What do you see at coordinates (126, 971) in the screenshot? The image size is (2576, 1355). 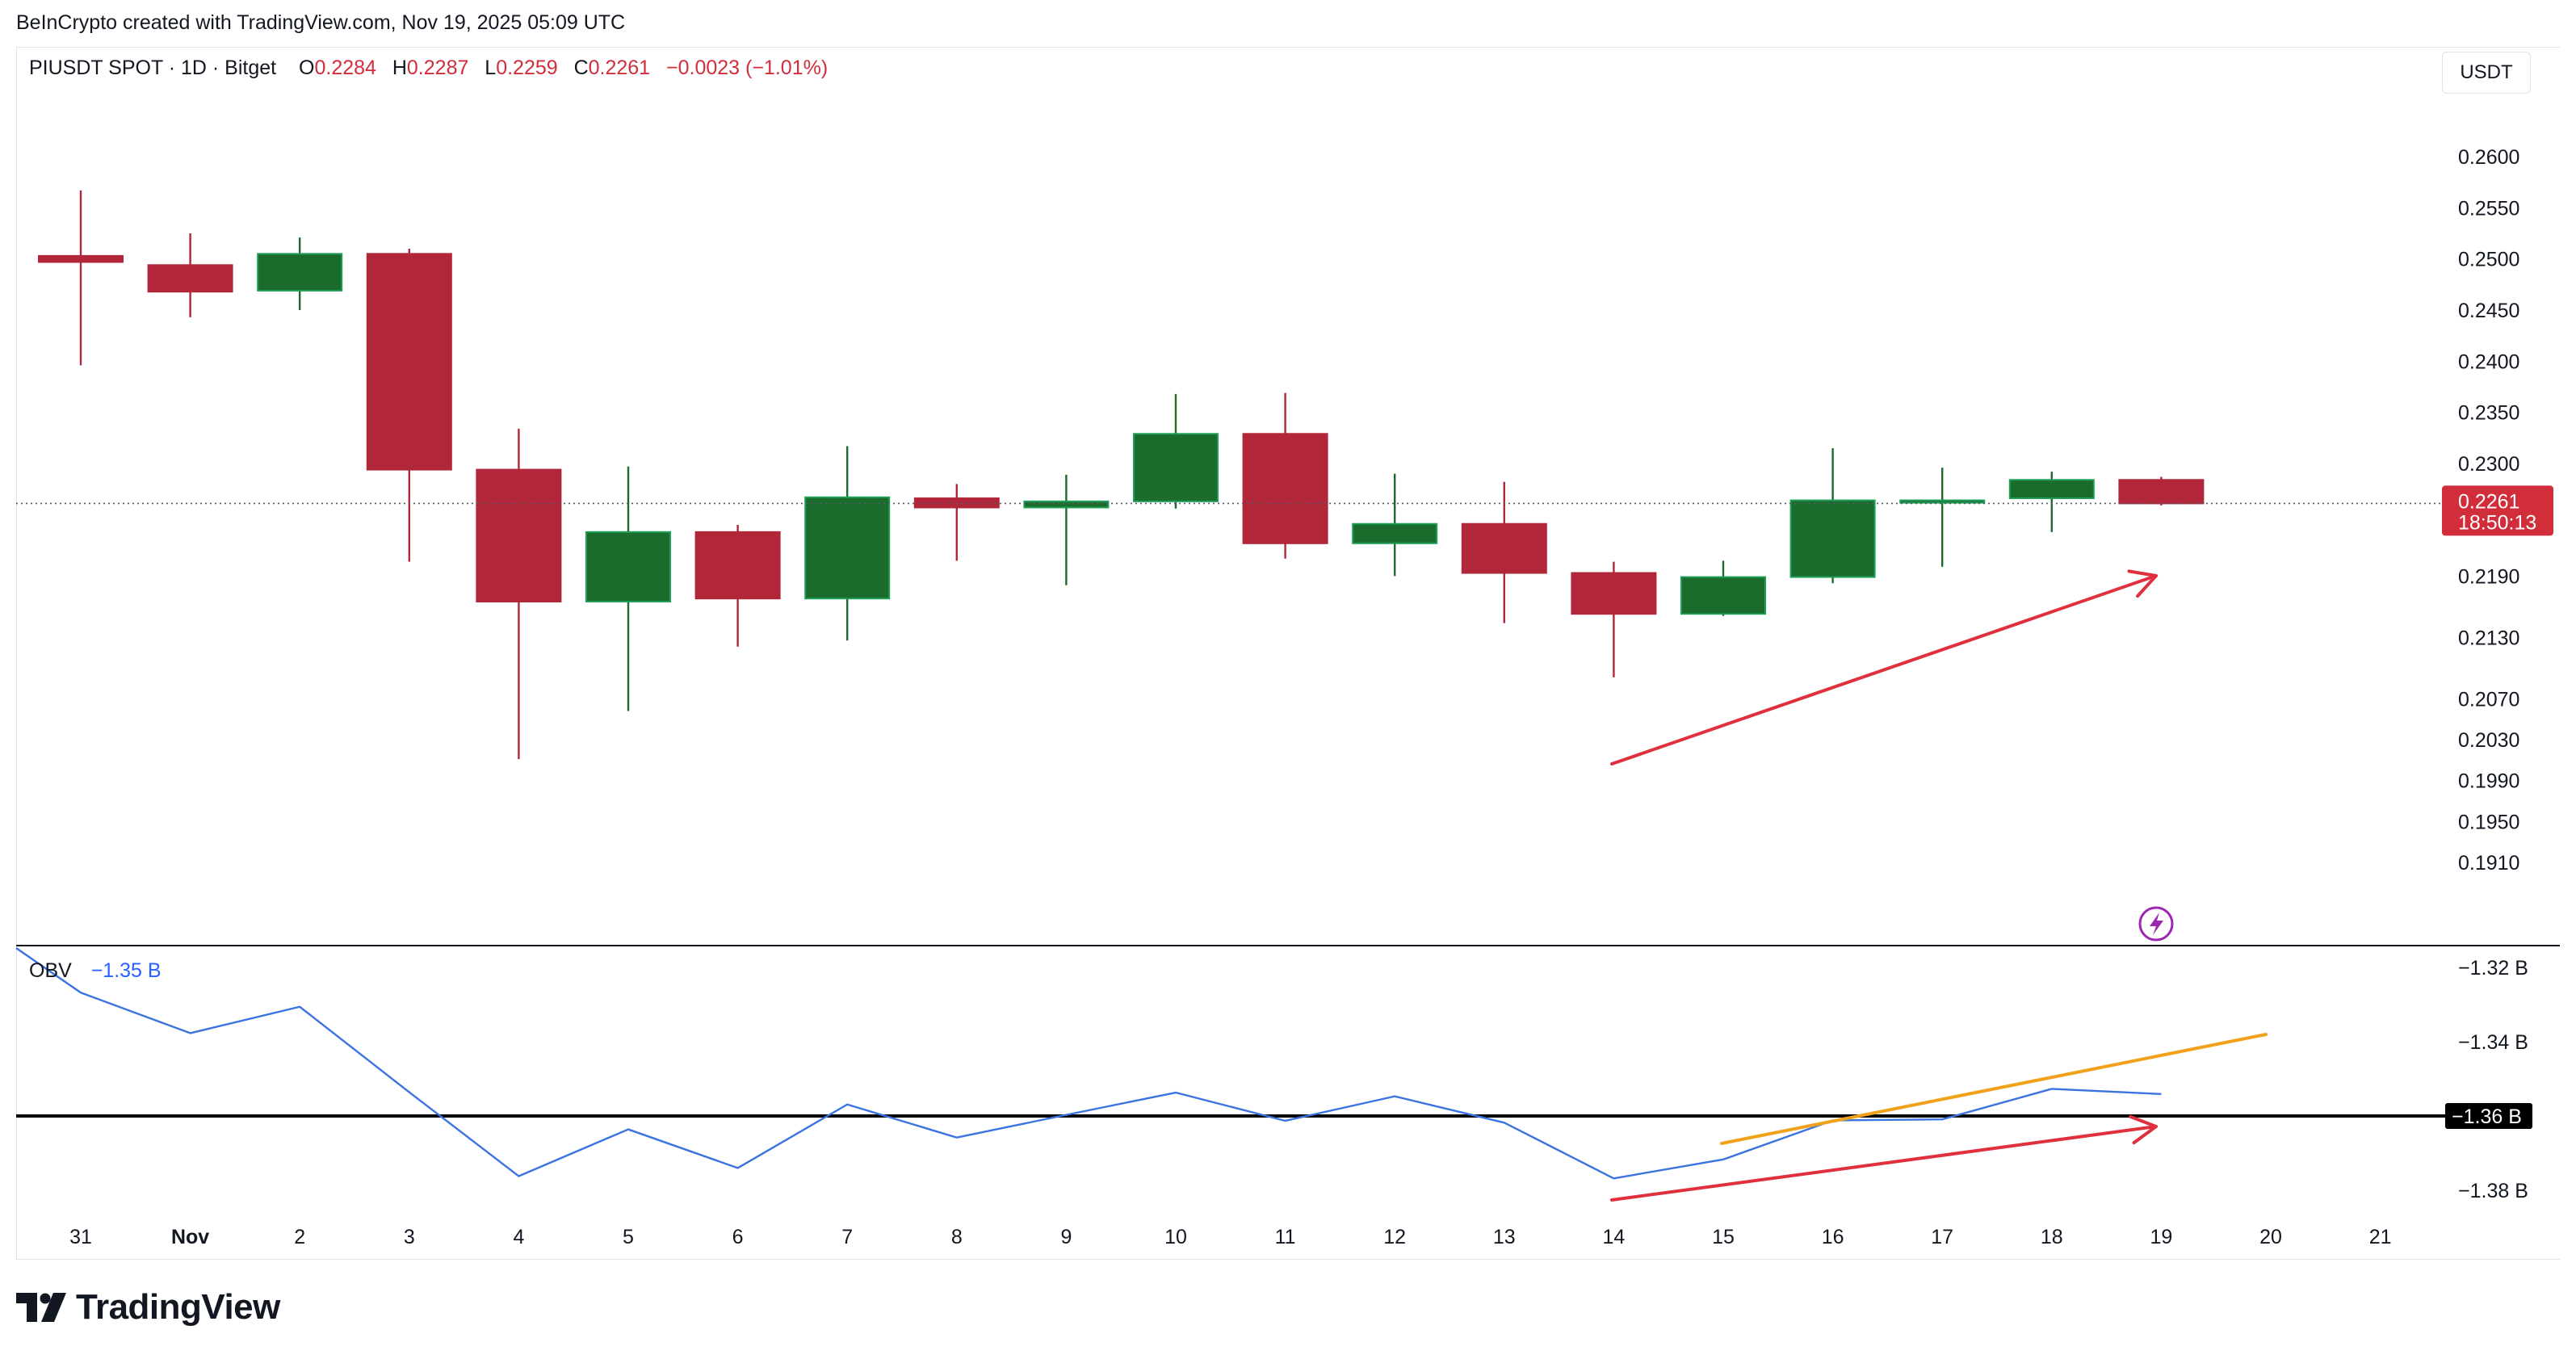 I see `obv-legend-value: −1.35 B` at bounding box center [126, 971].